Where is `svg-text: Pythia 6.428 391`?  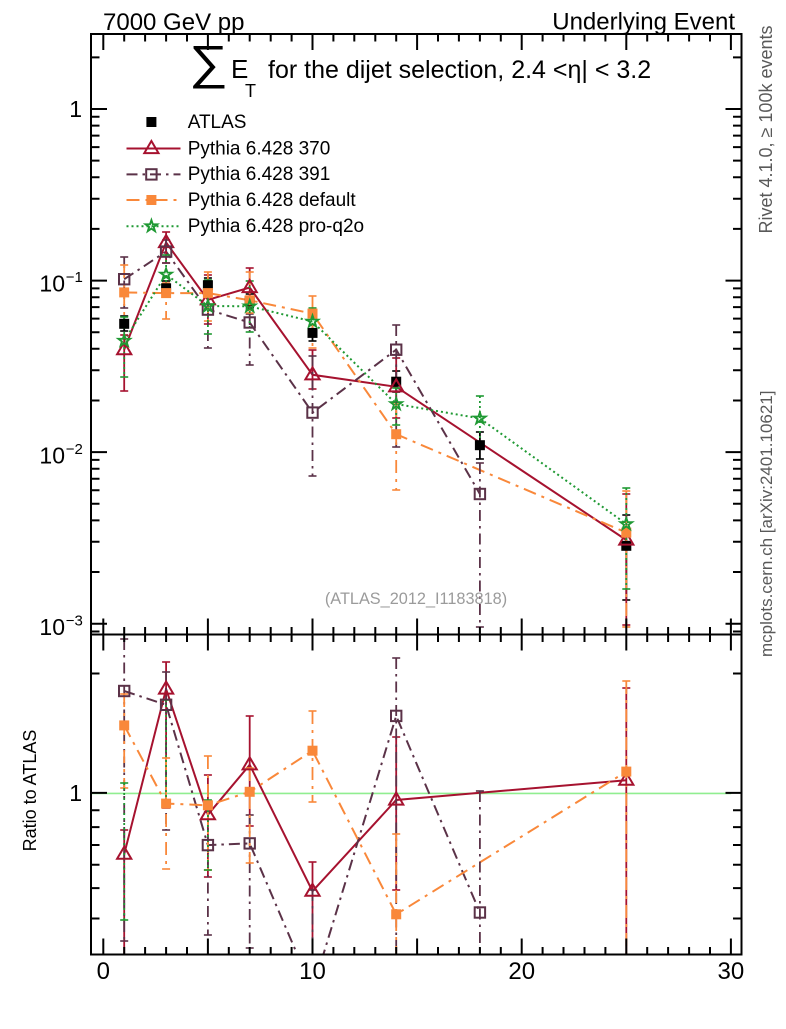 svg-text: Pythia 6.428 391 is located at coordinates (259, 174).